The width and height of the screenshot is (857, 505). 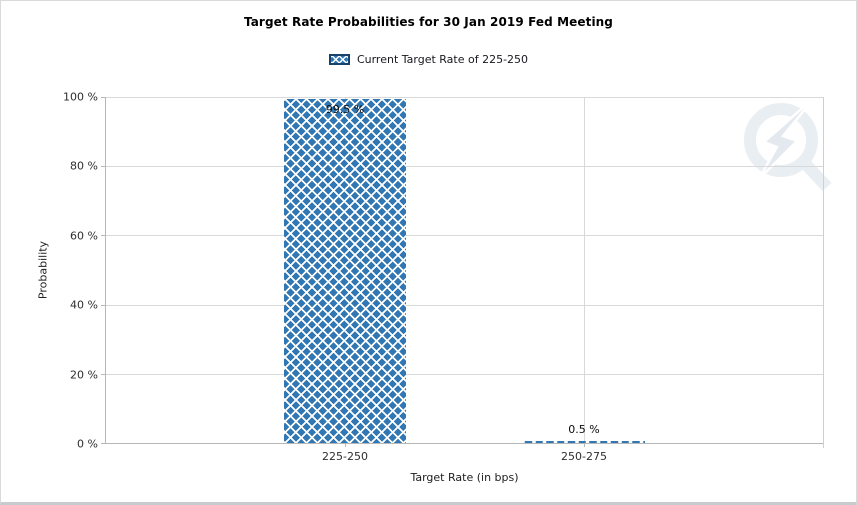 What do you see at coordinates (464, 477) in the screenshot?
I see `x-axis-title: Target Rate (in bps)` at bounding box center [464, 477].